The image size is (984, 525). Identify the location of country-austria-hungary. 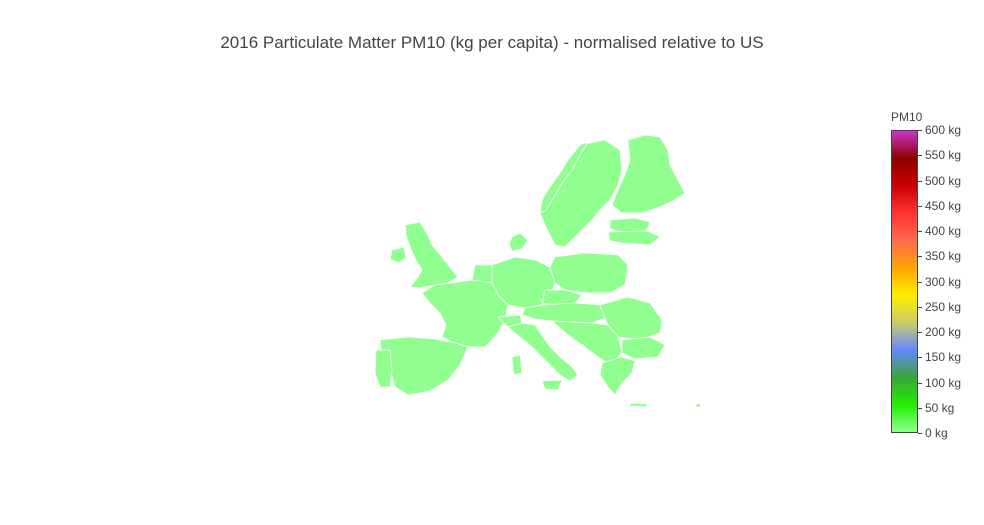
(565, 313).